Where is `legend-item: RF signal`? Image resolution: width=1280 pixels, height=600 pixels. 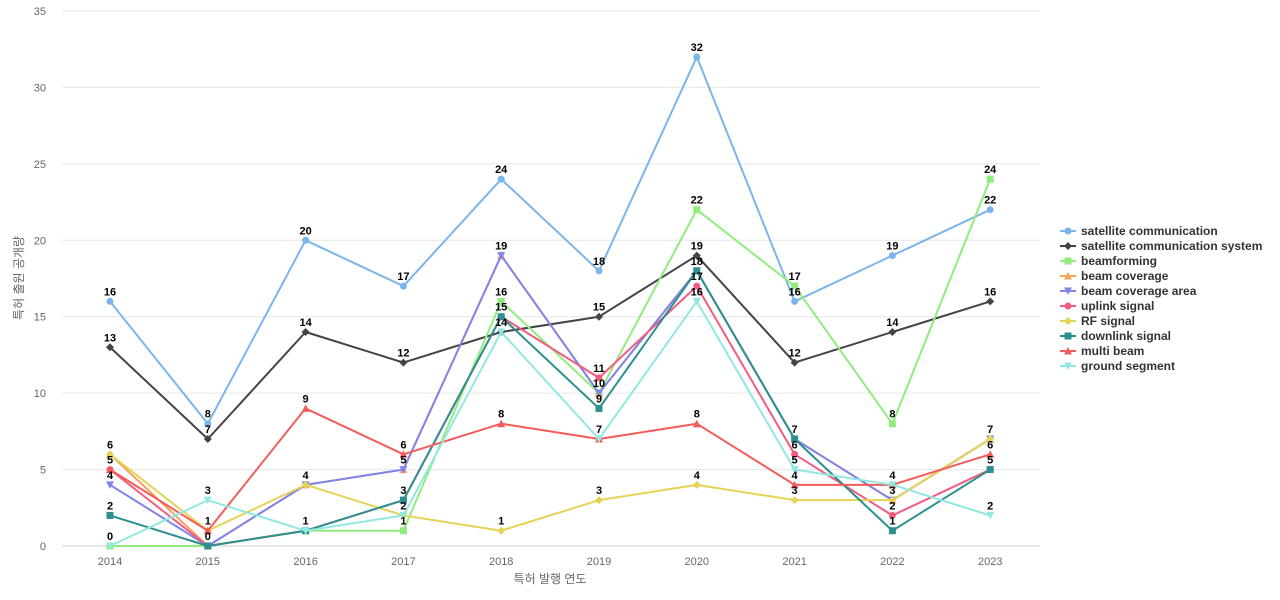 legend-item: RF signal is located at coordinates (1097, 321).